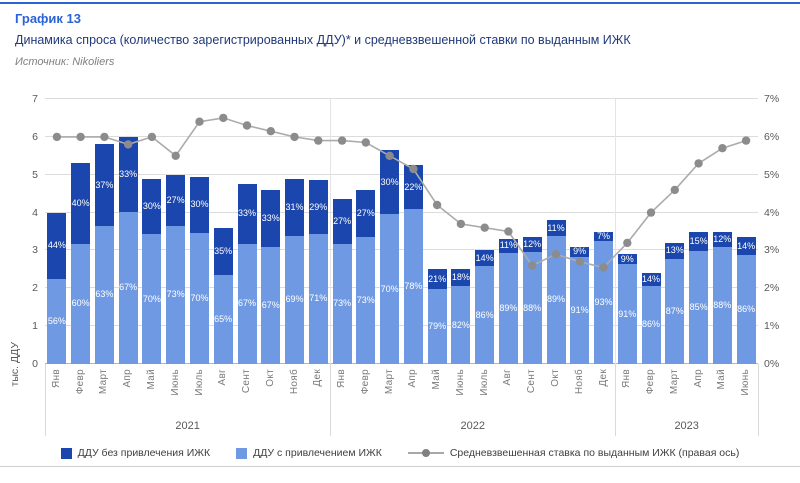 Image resolution: width=800 pixels, height=483 pixels. What do you see at coordinates (698, 307) in the screenshot?
I see `bar-label-with-mortgage-pct: 85%` at bounding box center [698, 307].